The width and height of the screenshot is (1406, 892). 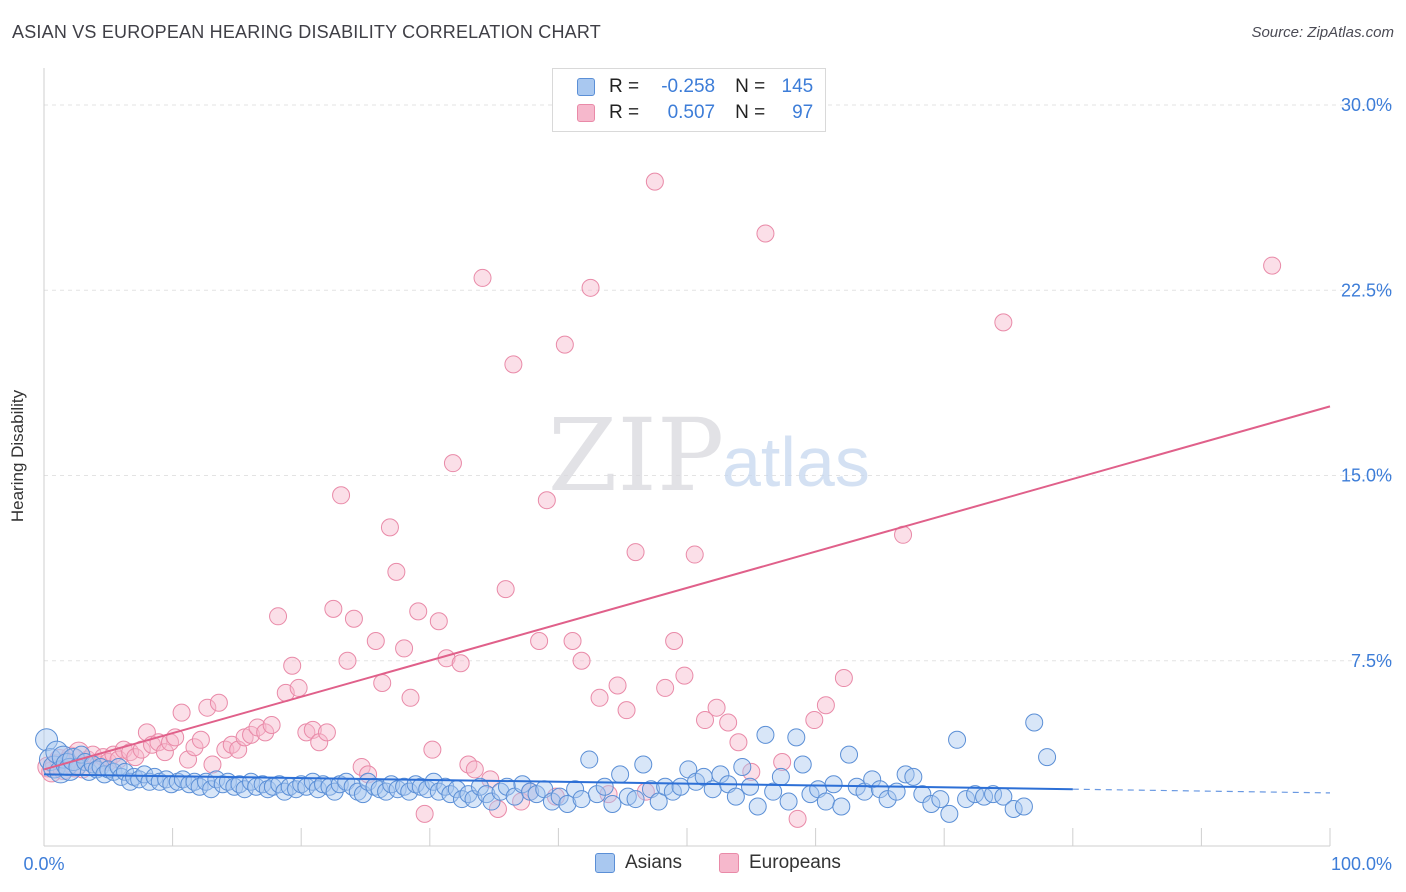 I want to click on r-value-europeans: 0.507, so click(x=691, y=112).